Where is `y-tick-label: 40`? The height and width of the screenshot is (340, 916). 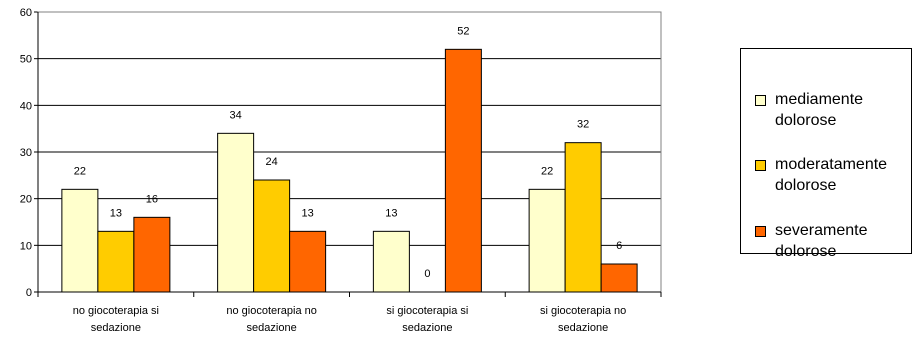
y-tick-label: 40 is located at coordinates (26, 106).